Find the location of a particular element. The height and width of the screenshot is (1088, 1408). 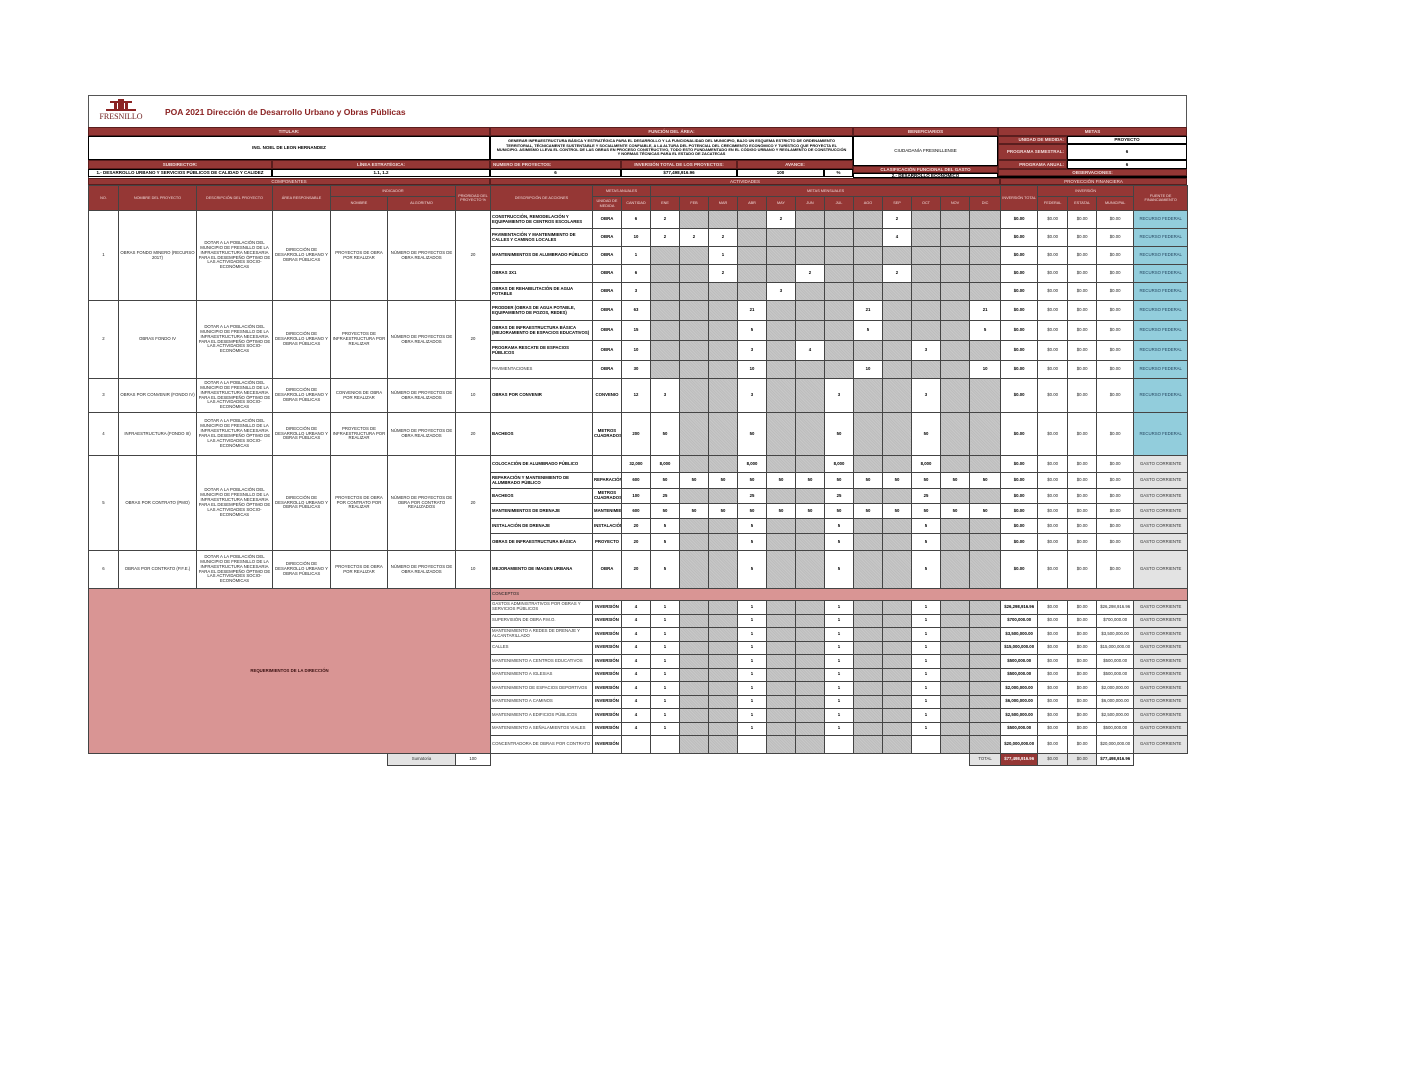

month-value: 2 is located at coordinates (810, 273).